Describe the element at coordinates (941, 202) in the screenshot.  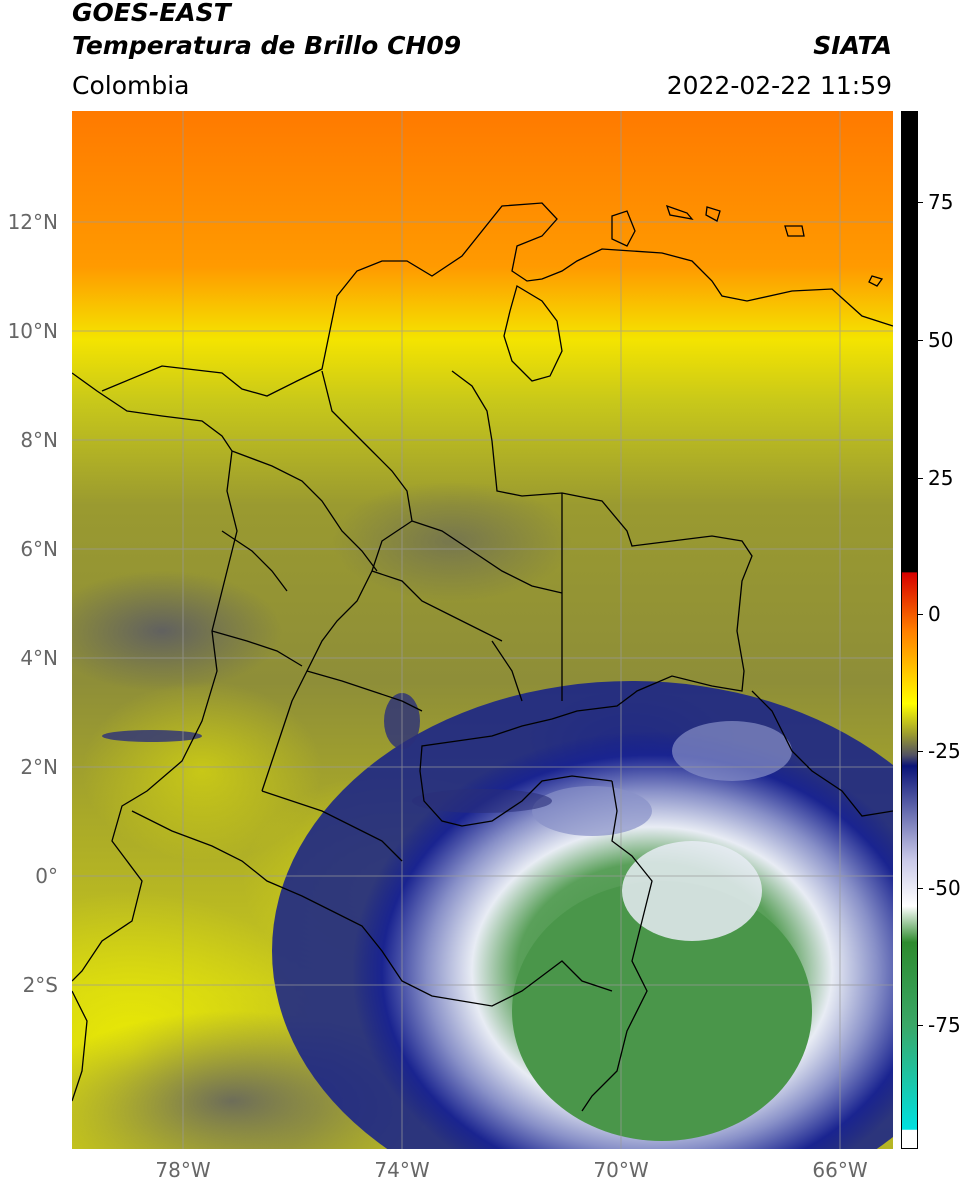
I see `colorbar-tick-label: 75` at that location.